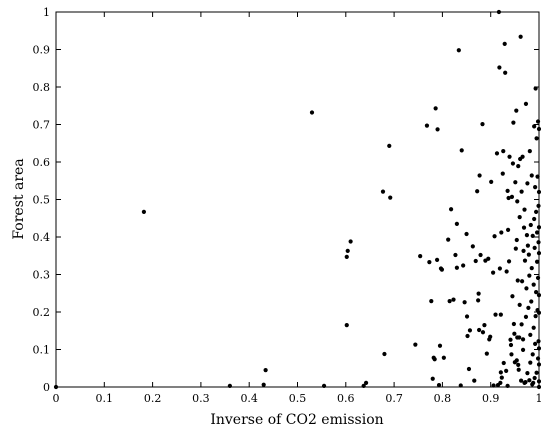 The height and width of the screenshot is (438, 541). I want to click on y-tick-label: 0.4, so click(42, 237).